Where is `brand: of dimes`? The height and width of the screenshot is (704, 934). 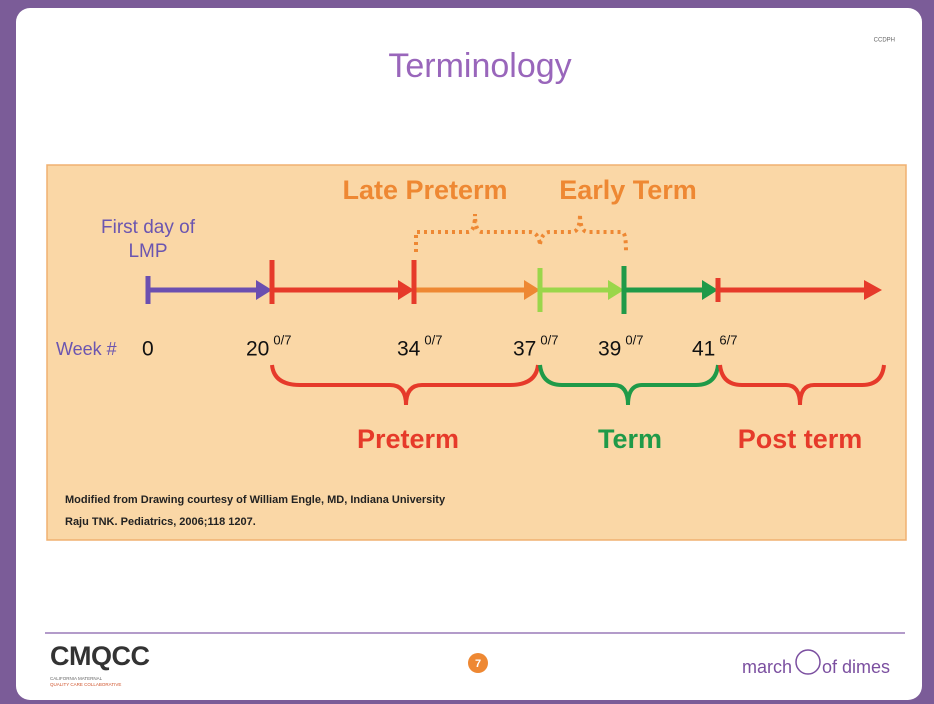 brand: of dimes is located at coordinates (856, 667).